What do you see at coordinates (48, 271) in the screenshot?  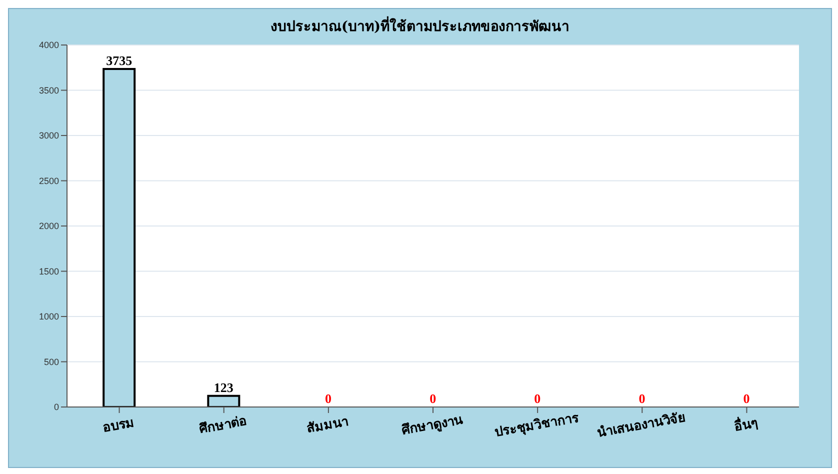 I see `y-tick-label: 1500` at bounding box center [48, 271].